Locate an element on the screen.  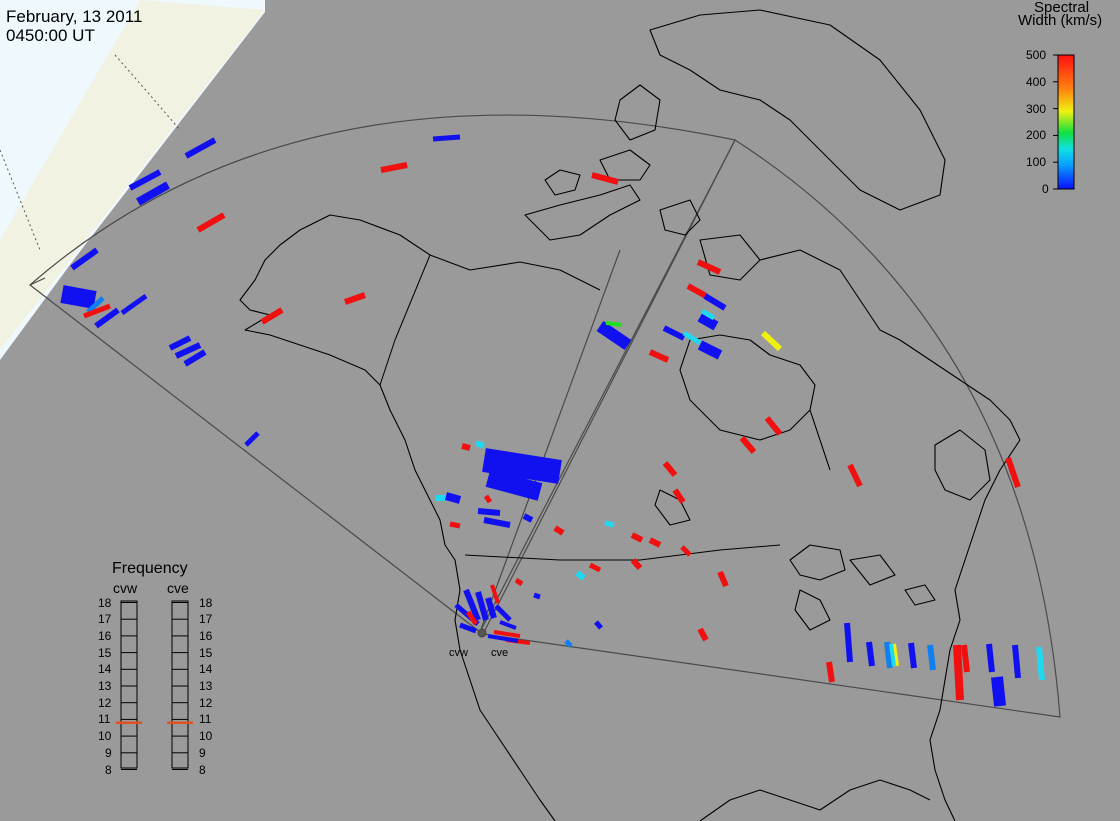
frequency-label-left: 15 is located at coordinates (105, 652).